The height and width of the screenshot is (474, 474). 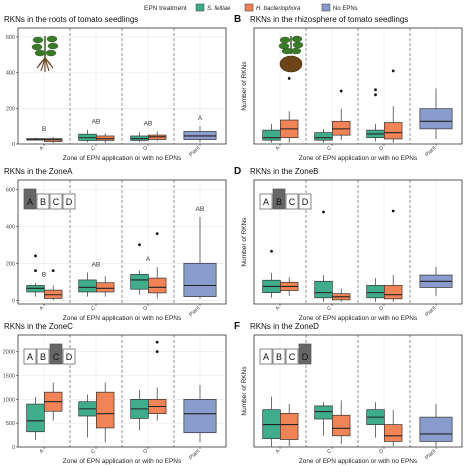 What do you see at coordinates (71, 19) in the screenshot?
I see `panel-title: RKNs in the roots of tomato seedlings` at bounding box center [71, 19].